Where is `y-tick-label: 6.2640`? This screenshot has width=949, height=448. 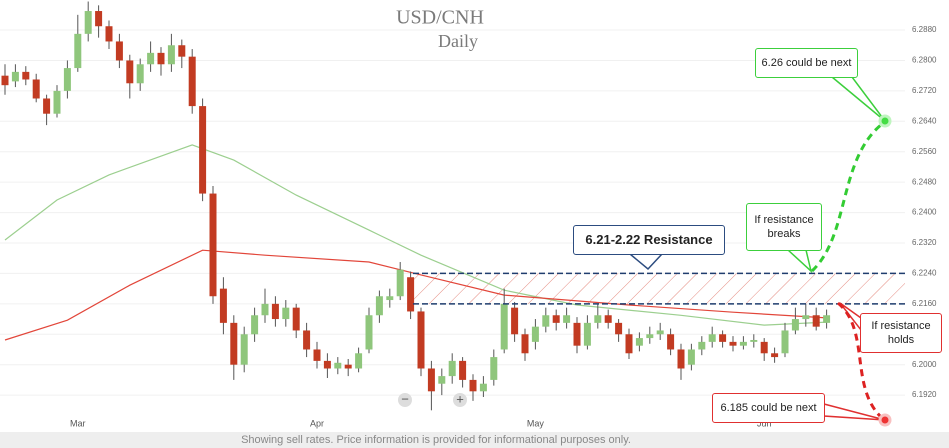 y-tick-label: 6.2640 is located at coordinates (924, 120).